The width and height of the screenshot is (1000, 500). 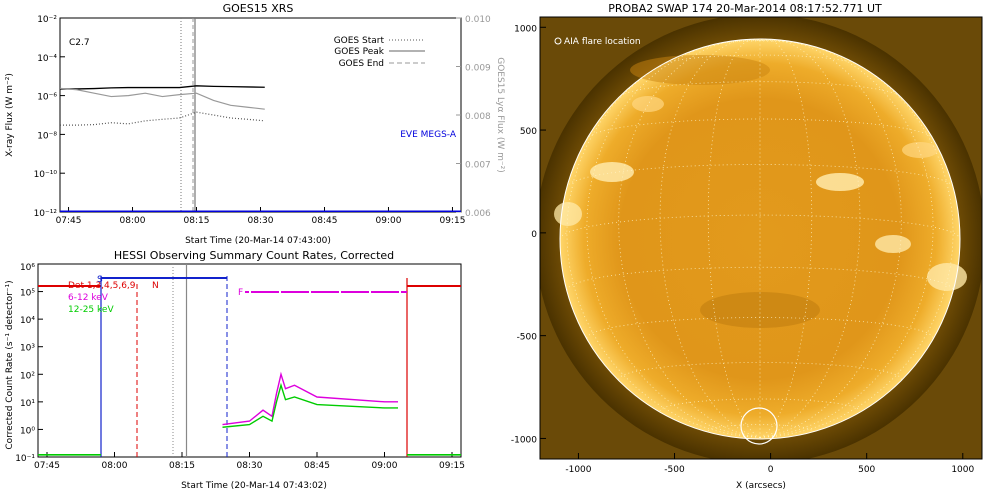 I want to click on hessi-xtick-label: 09:00, so click(x=385, y=466).